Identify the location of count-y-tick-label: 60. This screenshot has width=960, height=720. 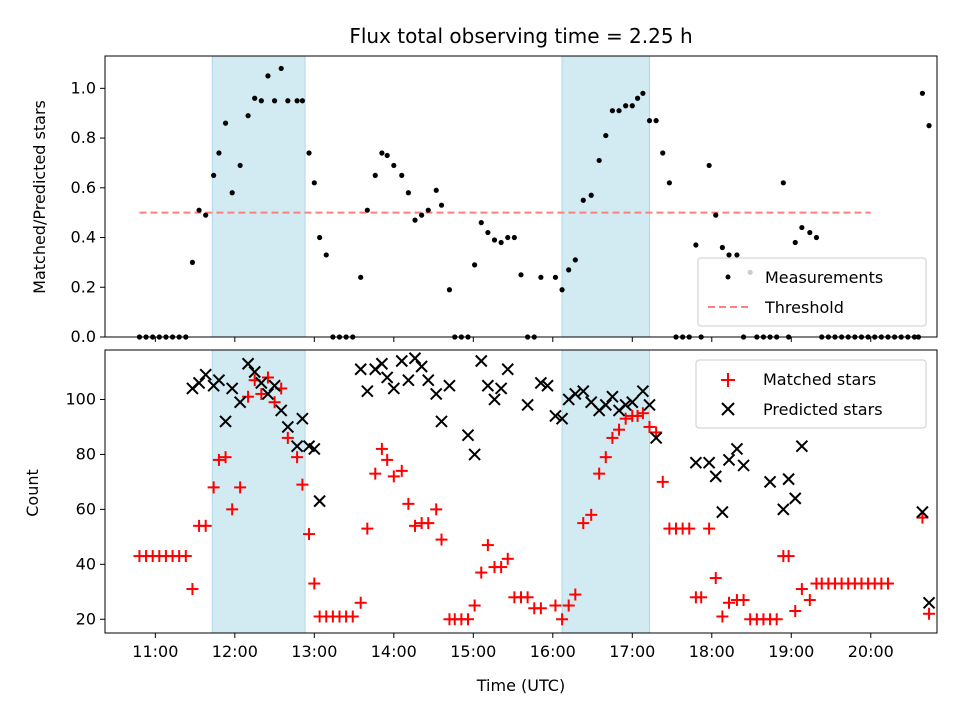
(86, 508).